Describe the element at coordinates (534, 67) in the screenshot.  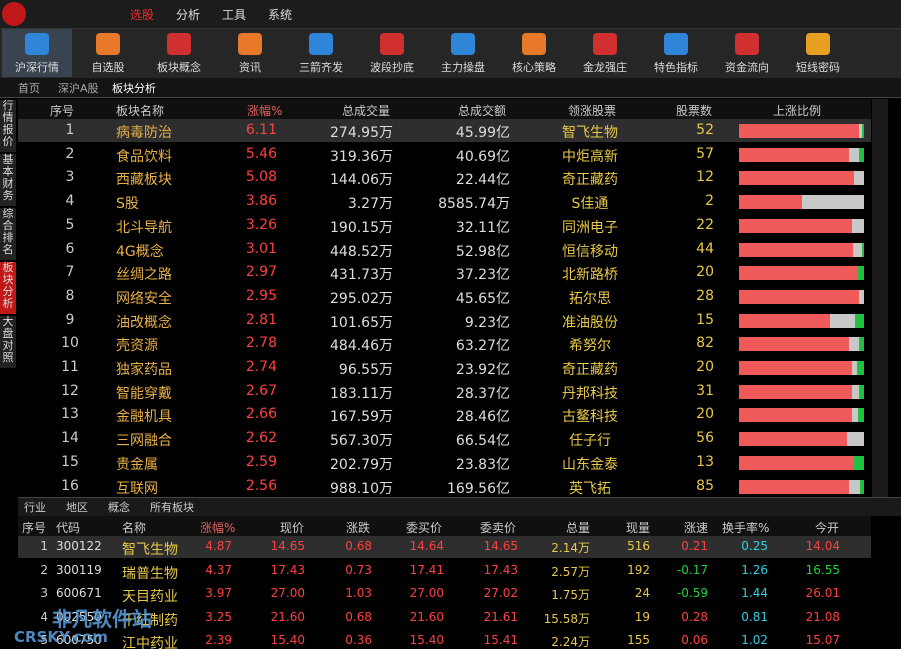
I see `toolbar-label: 核心策略` at that location.